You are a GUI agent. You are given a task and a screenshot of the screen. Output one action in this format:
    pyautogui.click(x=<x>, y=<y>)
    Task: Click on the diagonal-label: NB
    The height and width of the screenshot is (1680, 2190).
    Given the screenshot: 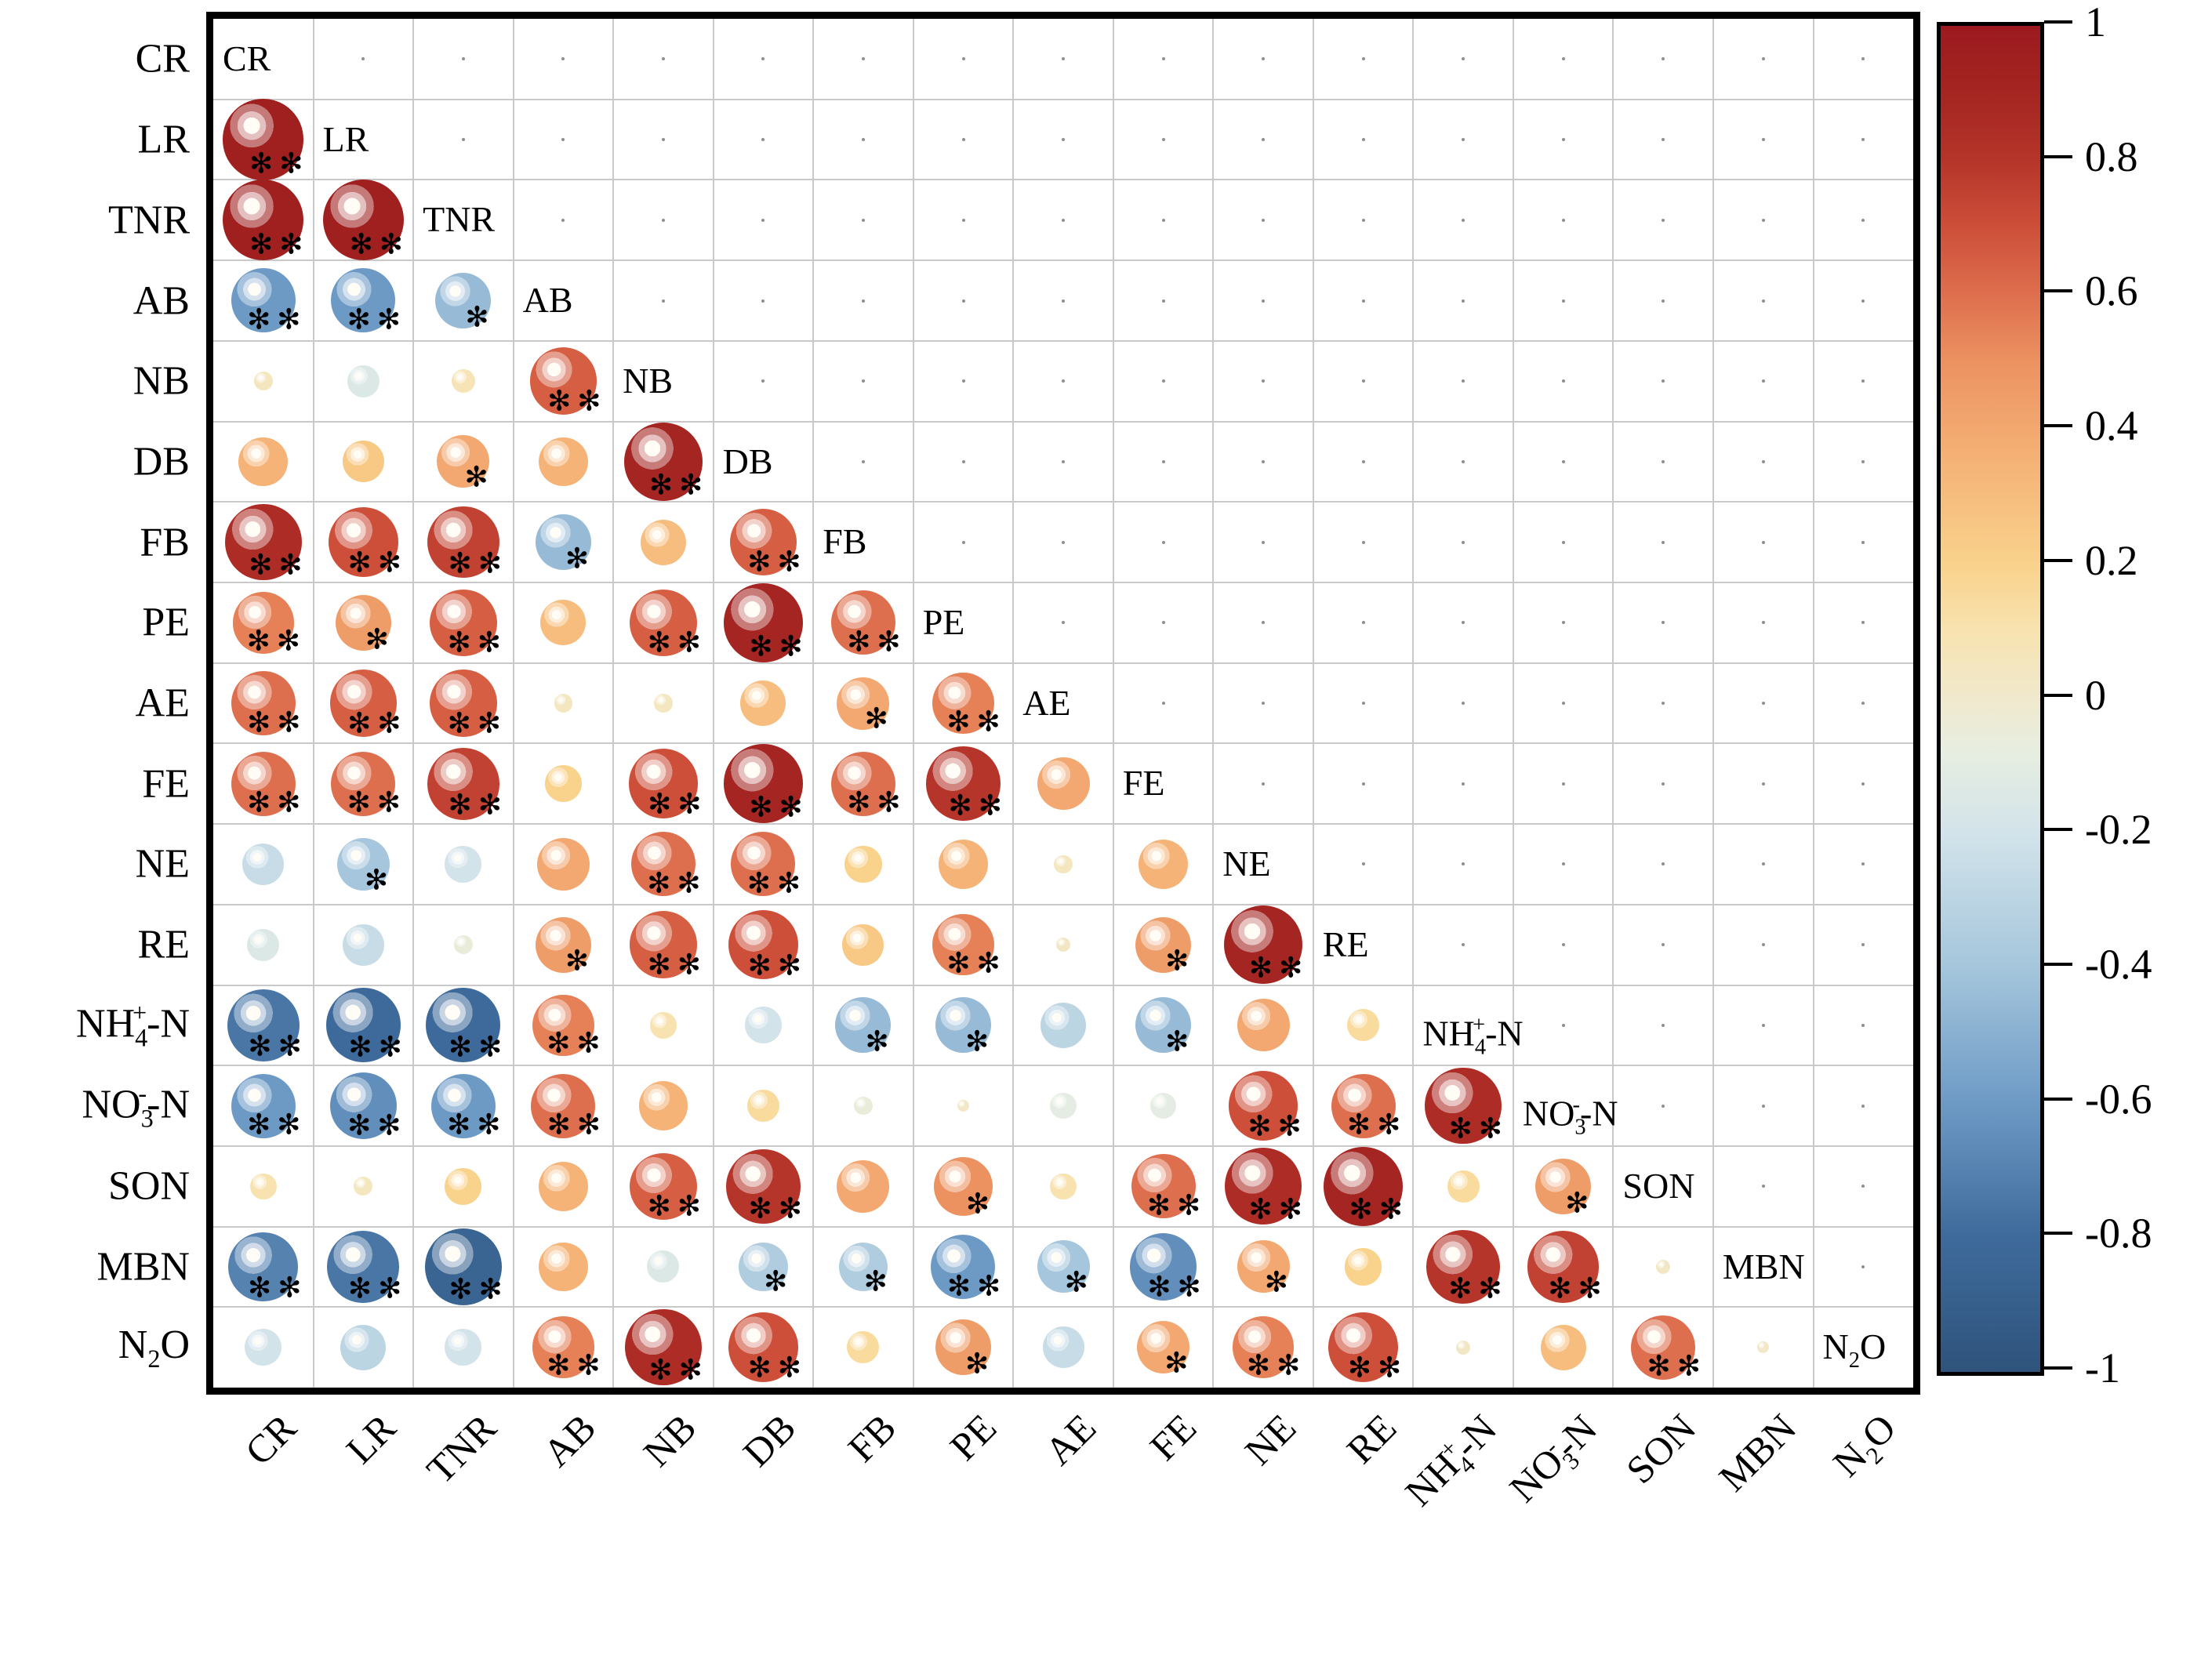 What is the action you would take?
    pyautogui.click(x=648, y=381)
    